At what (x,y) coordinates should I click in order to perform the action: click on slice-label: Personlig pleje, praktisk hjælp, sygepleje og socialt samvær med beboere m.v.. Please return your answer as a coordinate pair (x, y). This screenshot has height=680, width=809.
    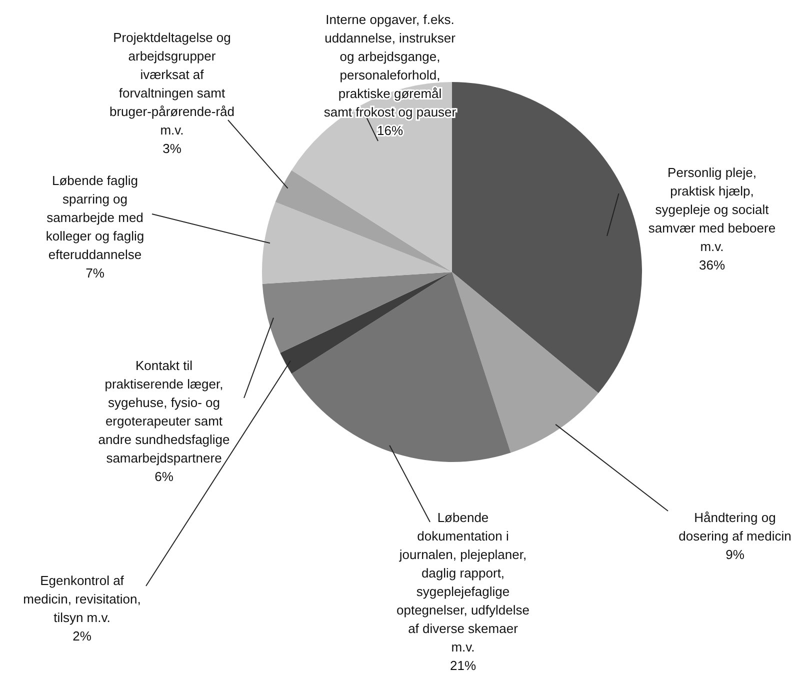
    Looking at the image, I should click on (712, 209).